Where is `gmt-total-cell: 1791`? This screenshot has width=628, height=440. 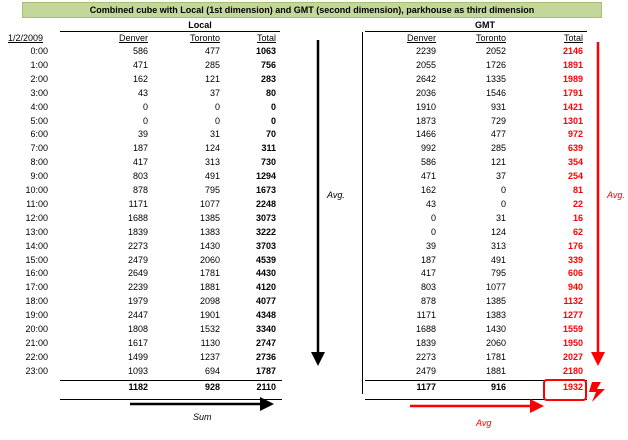 gmt-total-cell: 1791 is located at coordinates (572, 92).